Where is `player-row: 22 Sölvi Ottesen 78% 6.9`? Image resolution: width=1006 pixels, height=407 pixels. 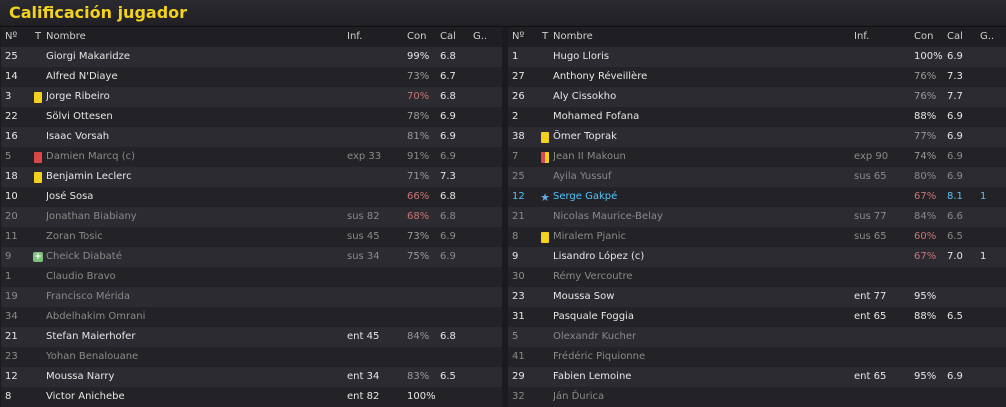 player-row: 22 Sölvi Ottesen 78% 6.9 is located at coordinates (251, 117).